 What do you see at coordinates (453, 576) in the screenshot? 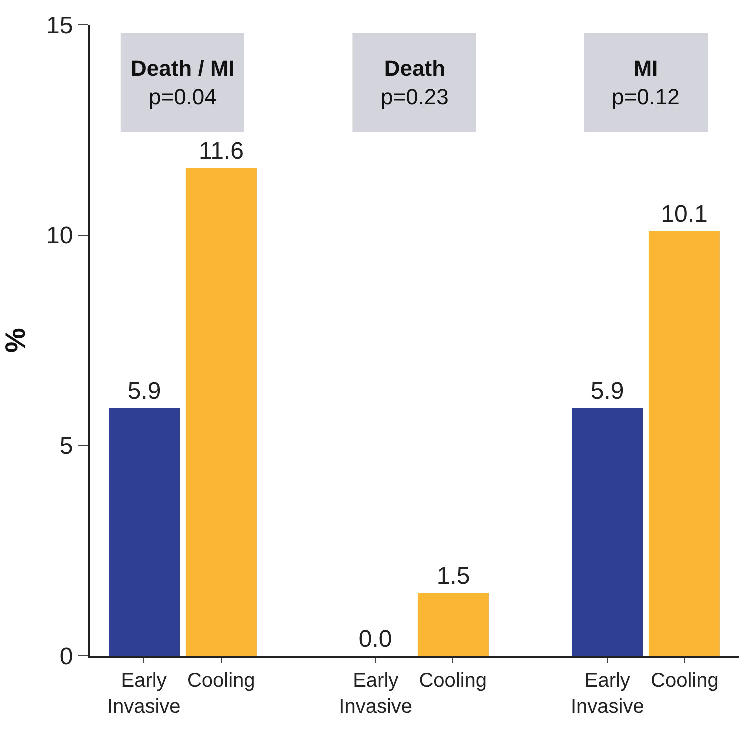
I see `data-label: 1.5` at bounding box center [453, 576].